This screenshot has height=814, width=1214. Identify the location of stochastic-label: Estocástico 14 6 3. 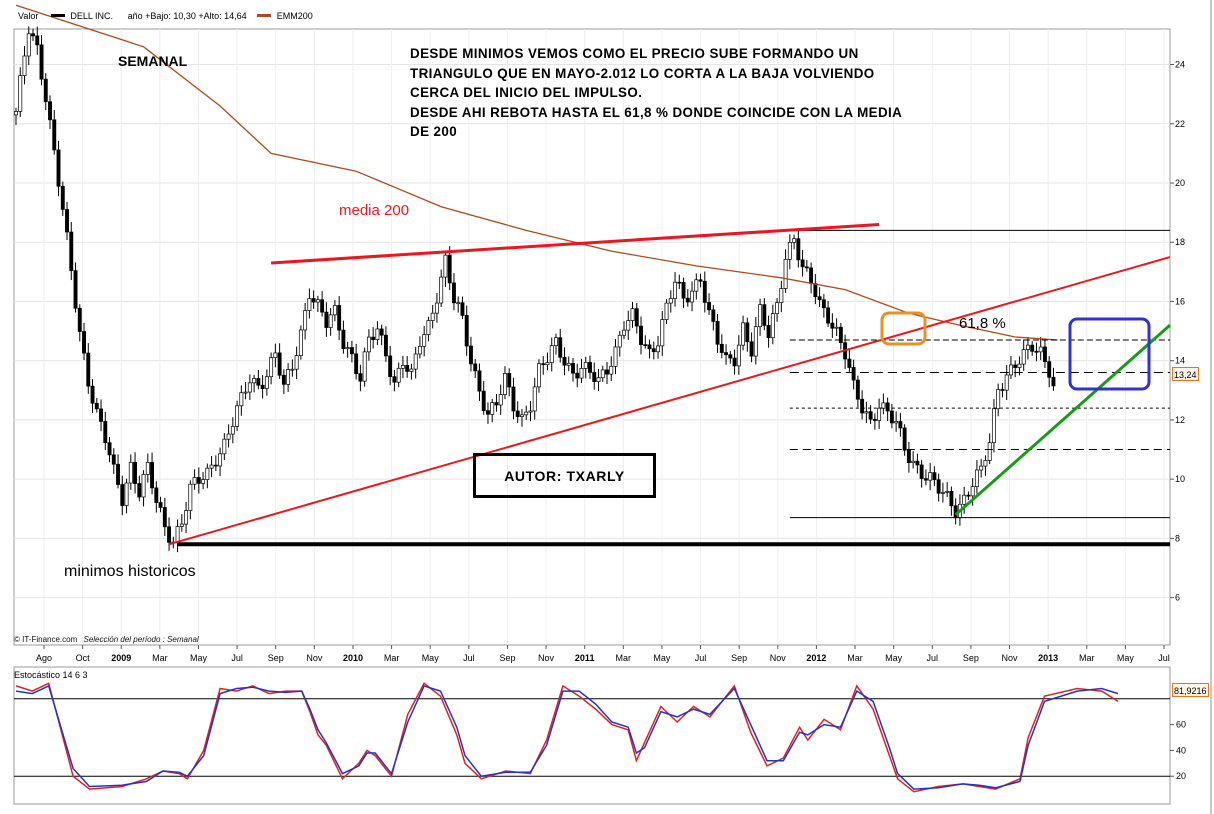
(51, 675).